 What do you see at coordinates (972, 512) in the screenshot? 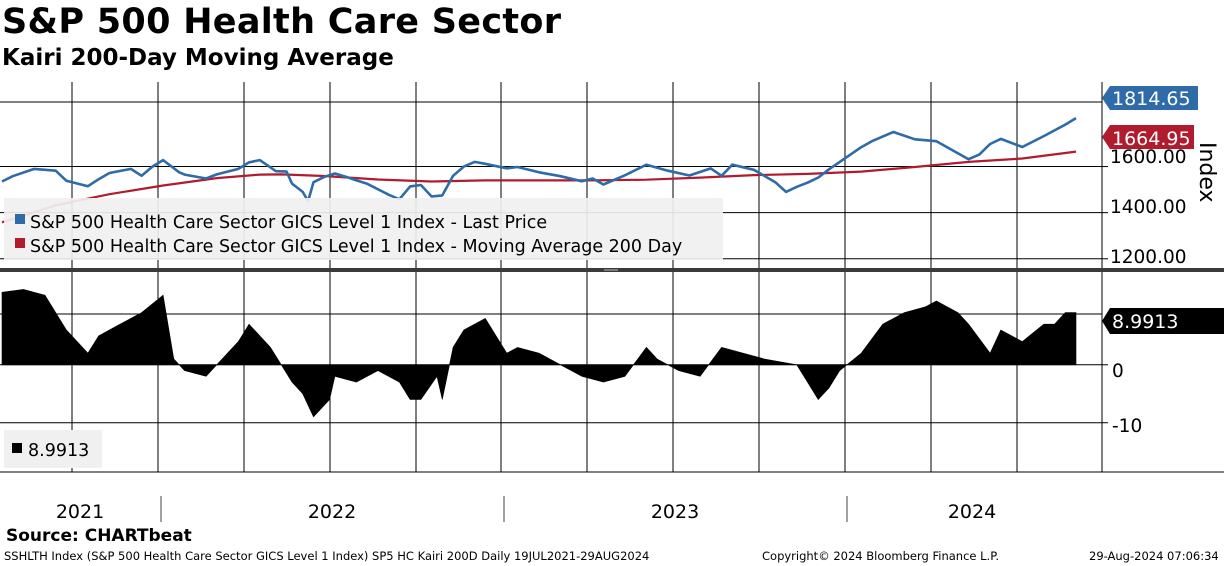
I see `x-label-2024: 2024` at bounding box center [972, 512].